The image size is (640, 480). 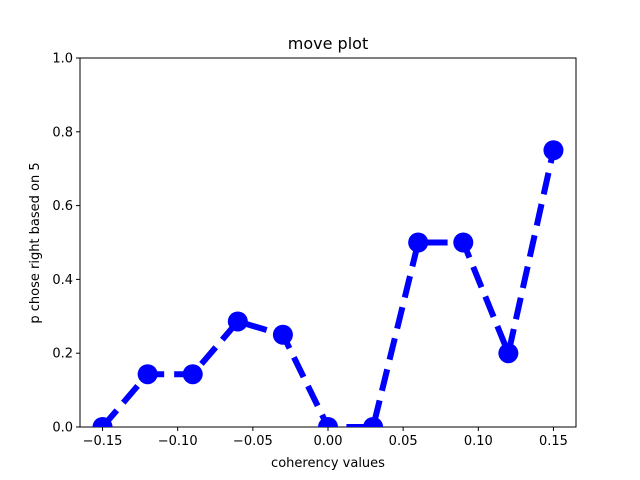 I want to click on y-tick-label: 0.0, so click(x=62, y=428).